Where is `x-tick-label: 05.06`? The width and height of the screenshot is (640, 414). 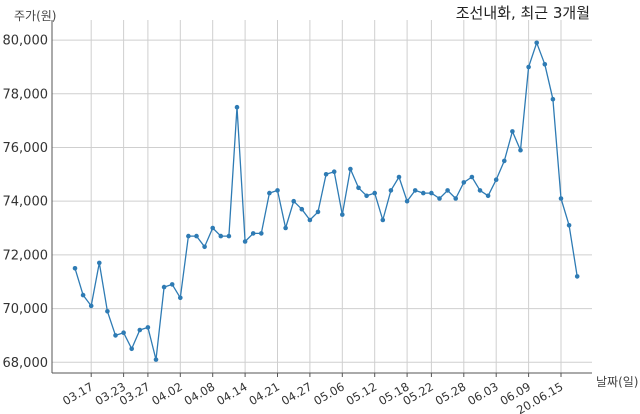 x-tick-label: 05.06 is located at coordinates (329, 393).